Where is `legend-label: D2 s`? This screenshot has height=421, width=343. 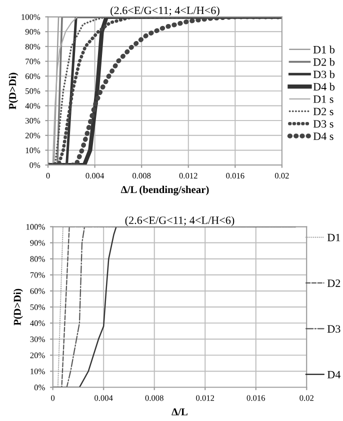 legend-label: D2 s is located at coordinates (323, 112).